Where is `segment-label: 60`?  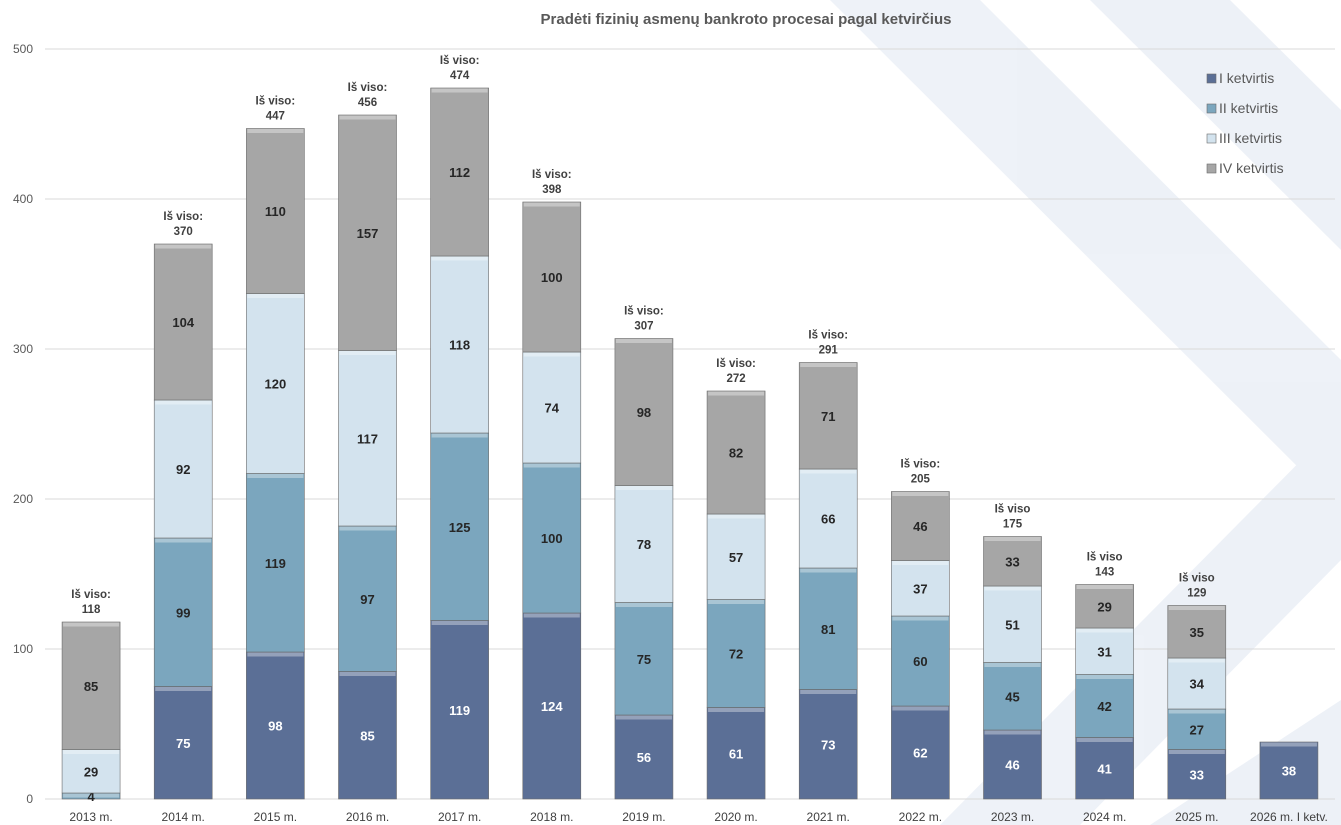 segment-label: 60 is located at coordinates (920, 661).